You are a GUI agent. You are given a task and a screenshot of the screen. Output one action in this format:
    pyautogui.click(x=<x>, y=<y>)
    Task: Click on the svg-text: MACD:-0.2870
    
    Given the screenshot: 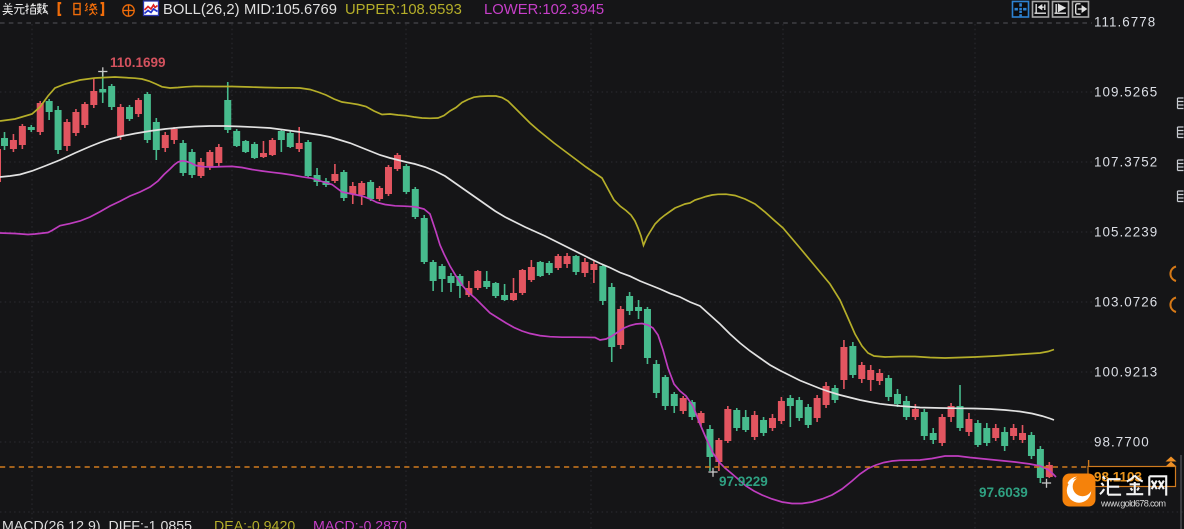 What is the action you would take?
    pyautogui.click(x=360, y=524)
    